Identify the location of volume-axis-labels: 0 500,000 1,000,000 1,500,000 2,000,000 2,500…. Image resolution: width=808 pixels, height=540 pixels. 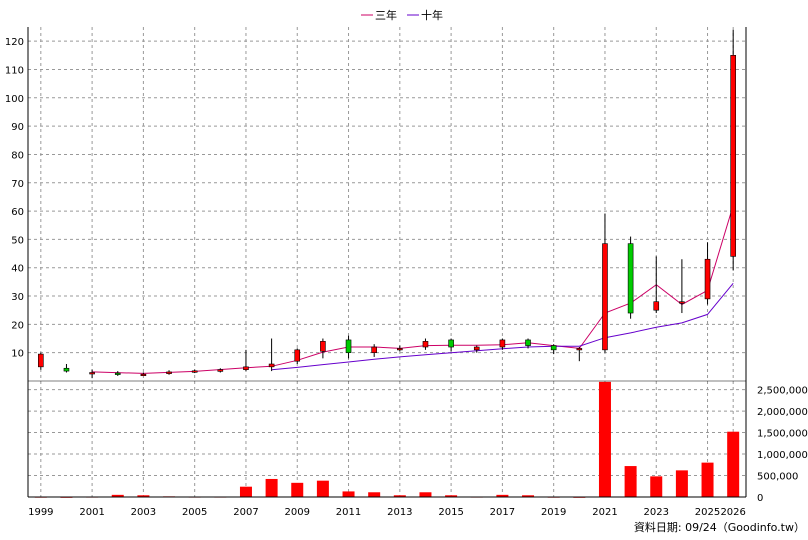
(782, 445).